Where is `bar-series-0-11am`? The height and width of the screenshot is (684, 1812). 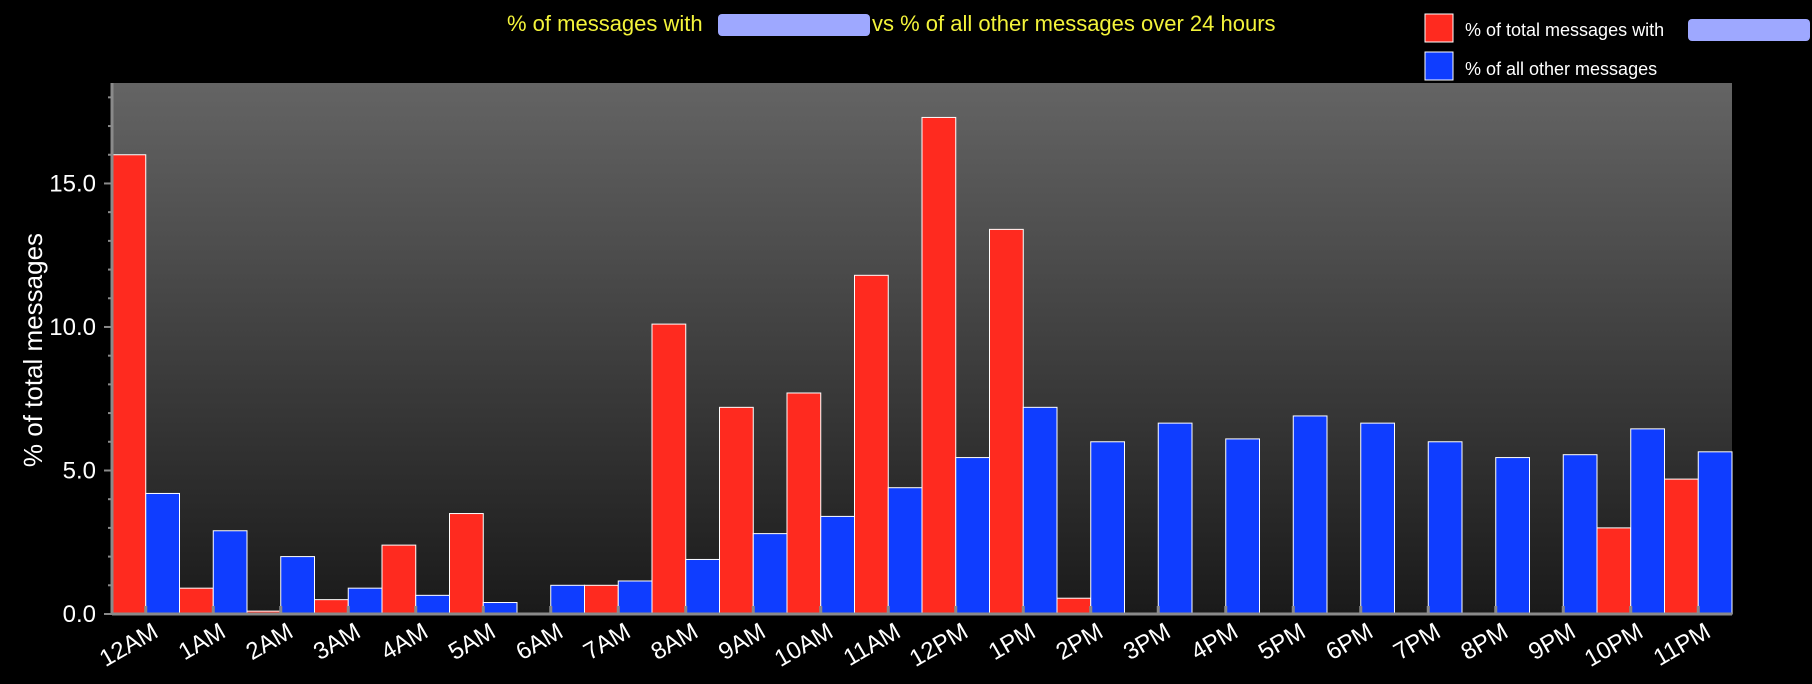 bar-series-0-11am is located at coordinates (871, 444).